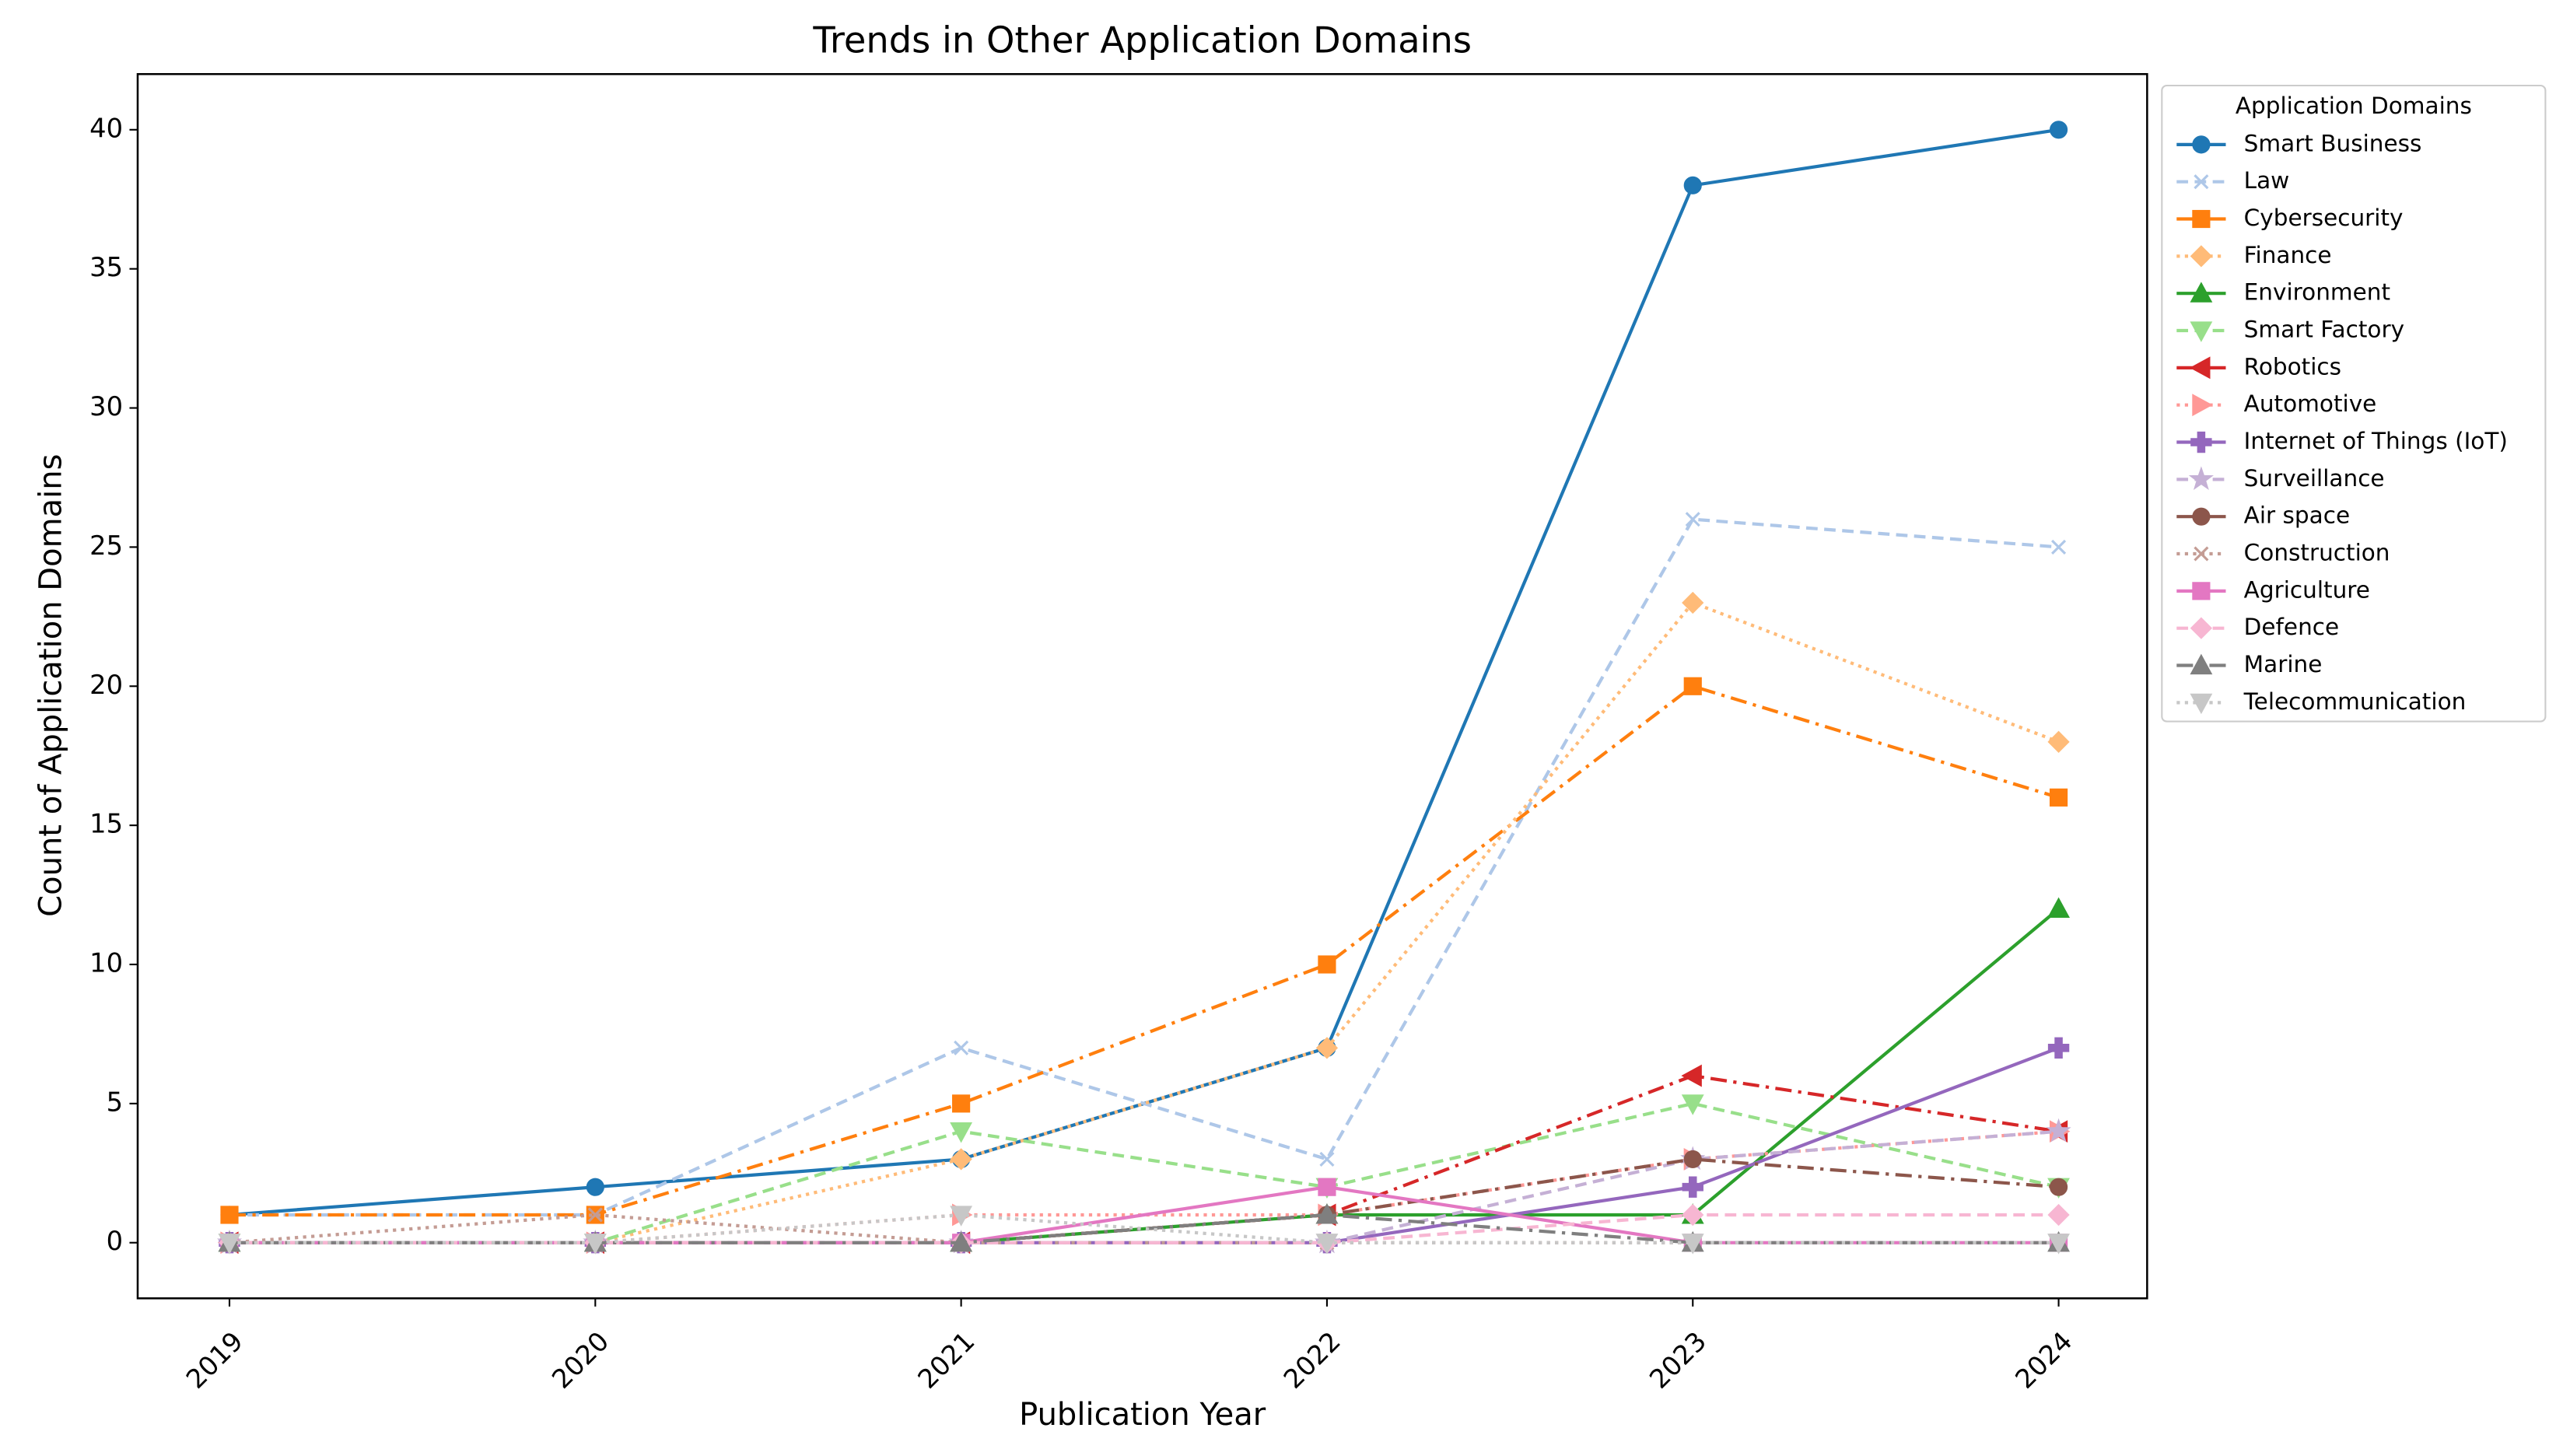 The image size is (2570, 1456). Describe the element at coordinates (106, 824) in the screenshot. I see `y-tick-label: 15` at that location.